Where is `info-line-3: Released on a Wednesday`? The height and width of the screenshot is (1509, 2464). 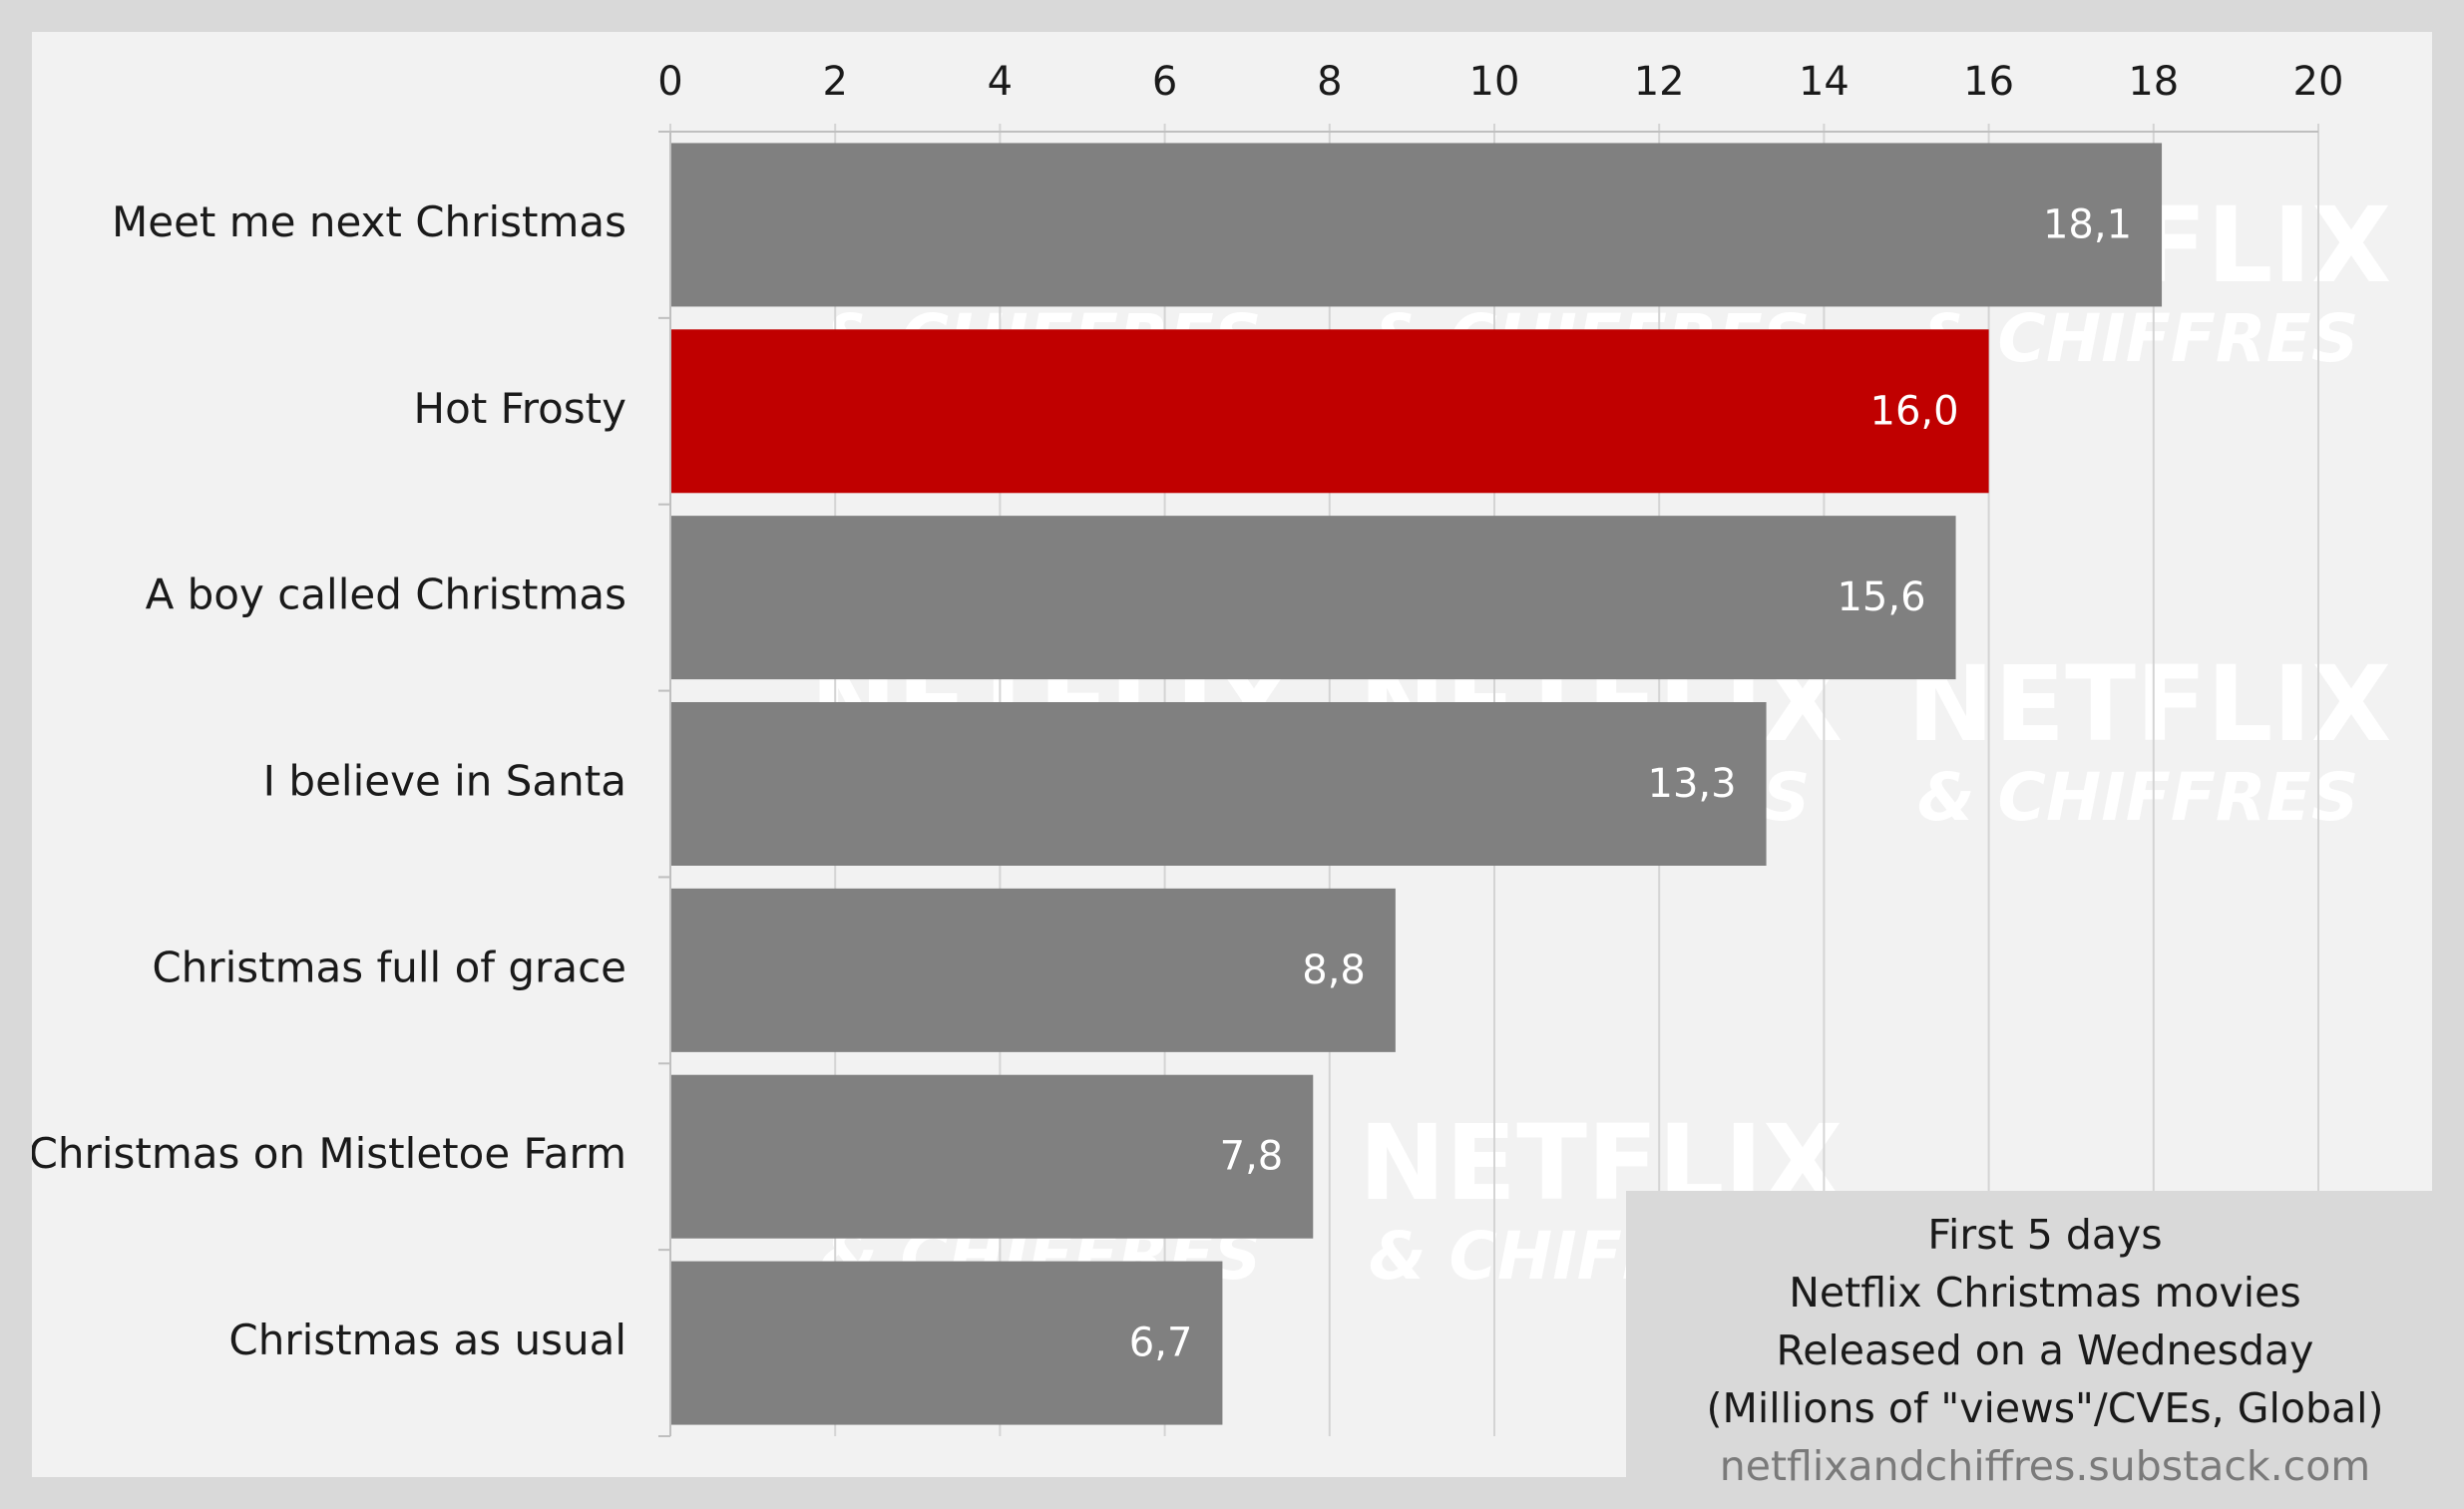 info-line-3: Released on a Wednesday is located at coordinates (2045, 1349).